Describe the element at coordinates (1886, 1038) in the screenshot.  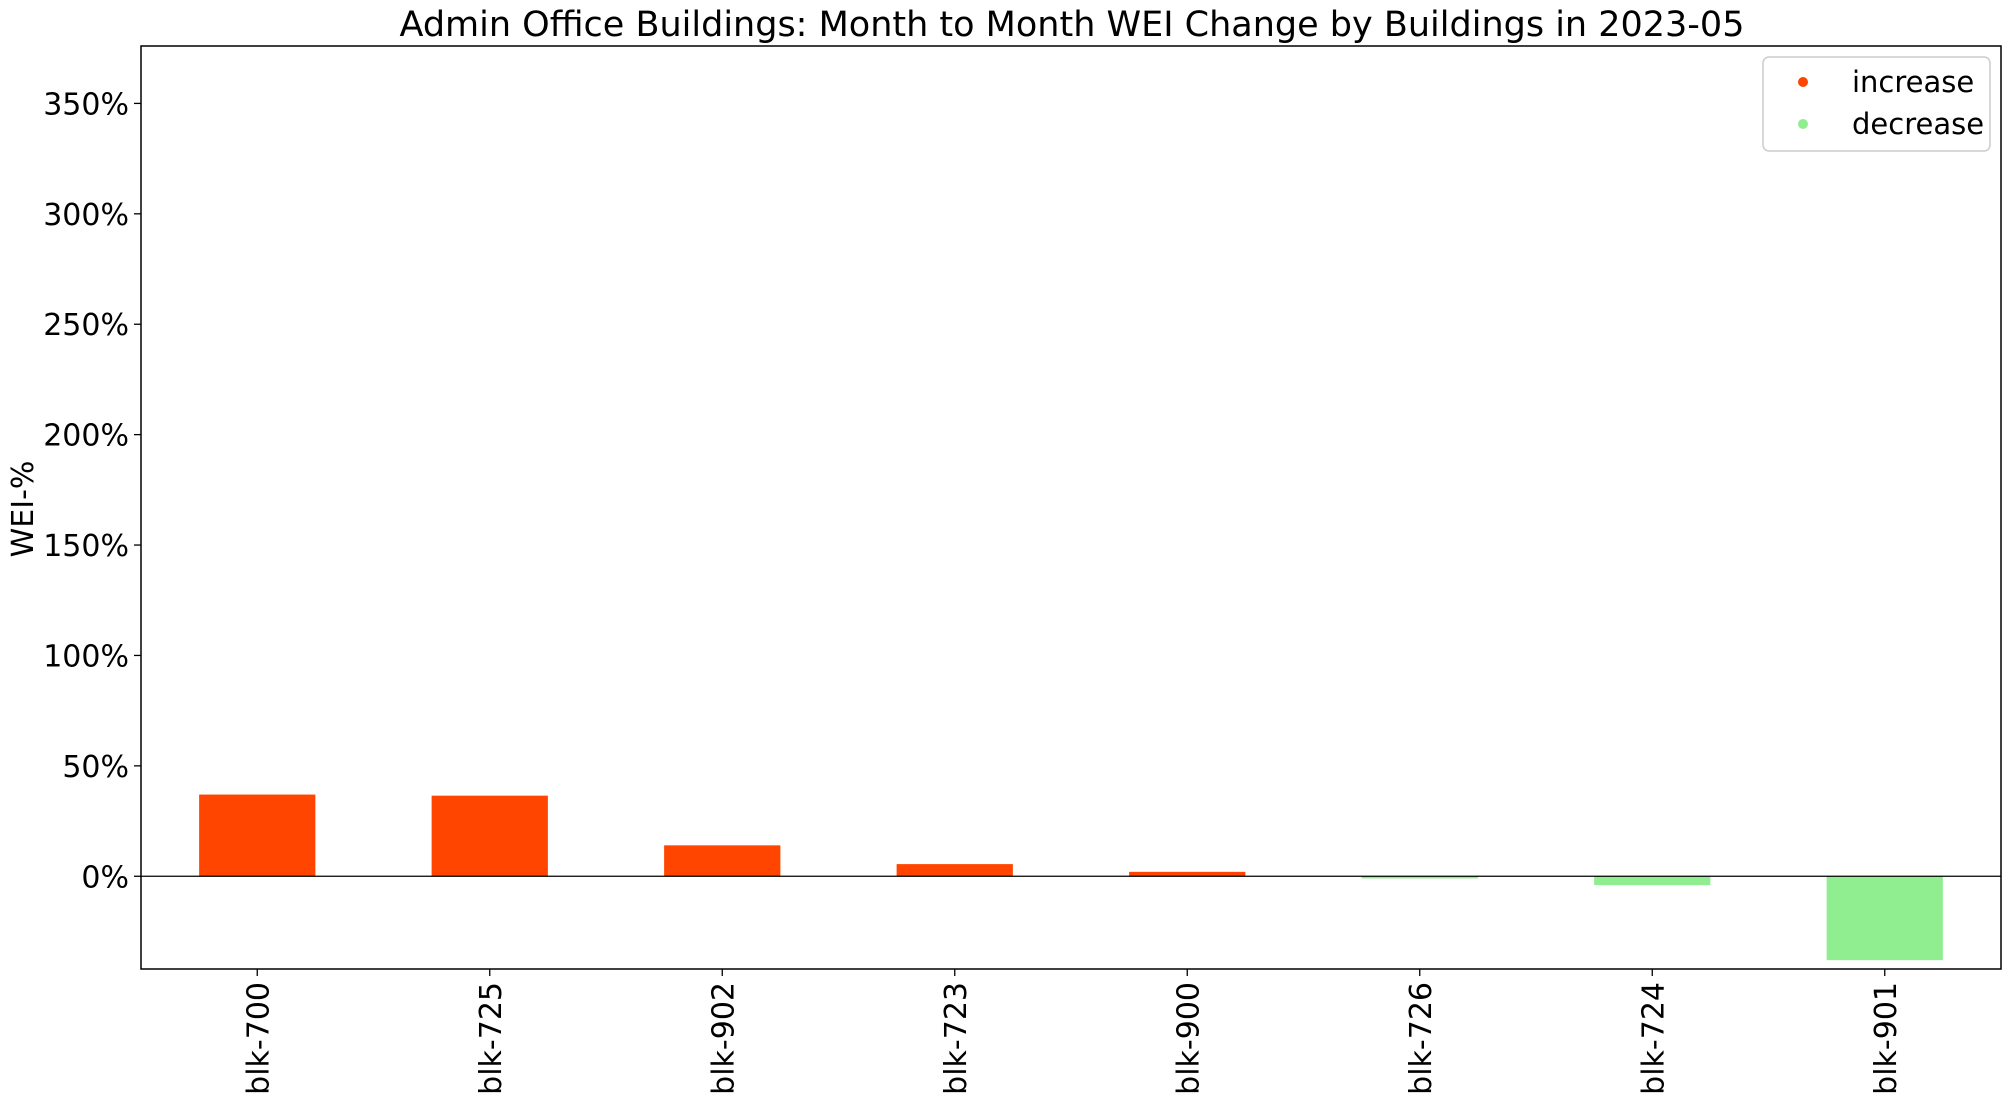
I see `x-tick-label: blk-901` at that location.